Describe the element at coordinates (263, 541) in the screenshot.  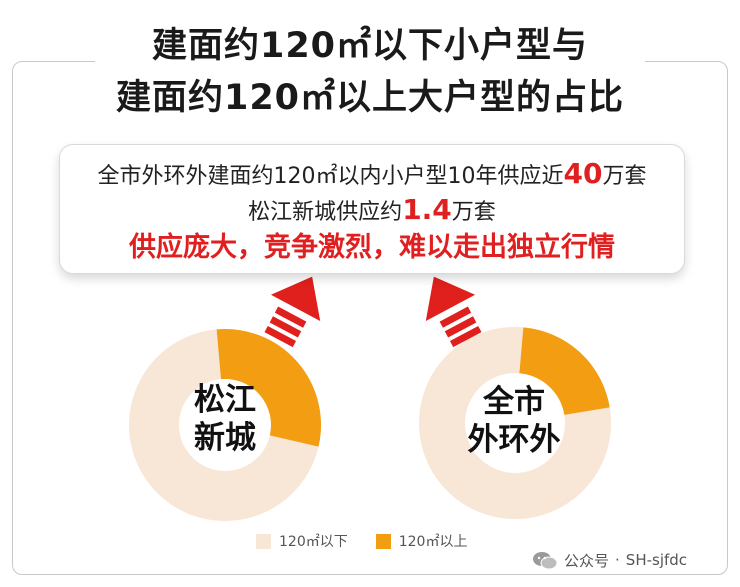
I see `legend-swatch-small` at that location.